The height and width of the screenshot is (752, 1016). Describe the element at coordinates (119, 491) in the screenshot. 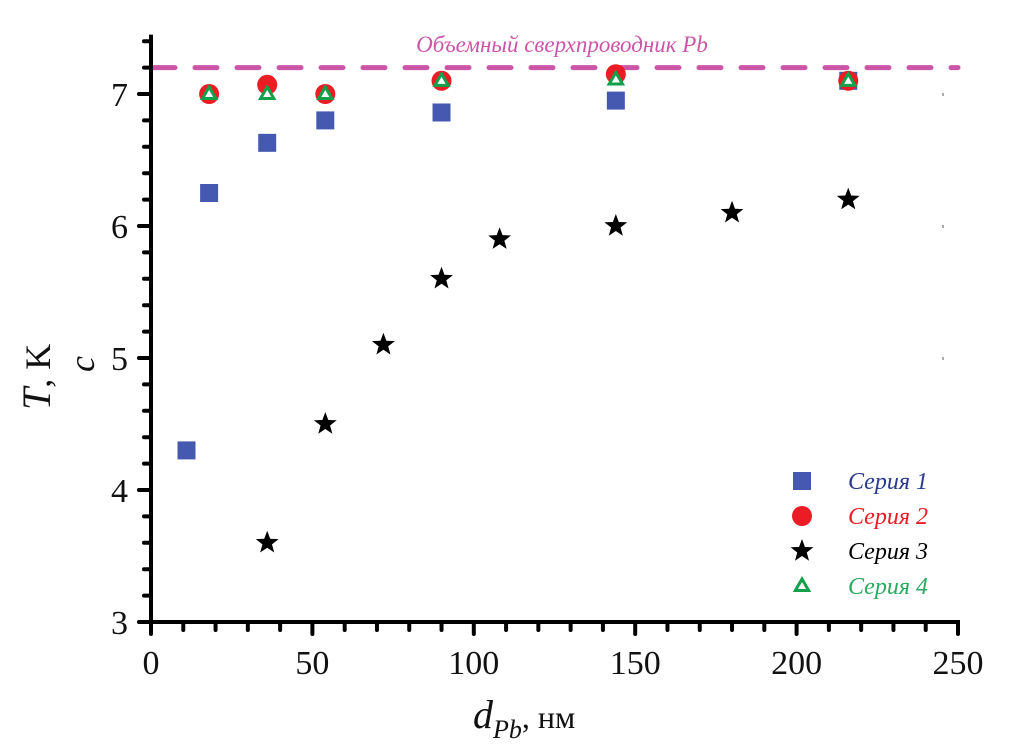

I see `y-tick-label: 4` at that location.